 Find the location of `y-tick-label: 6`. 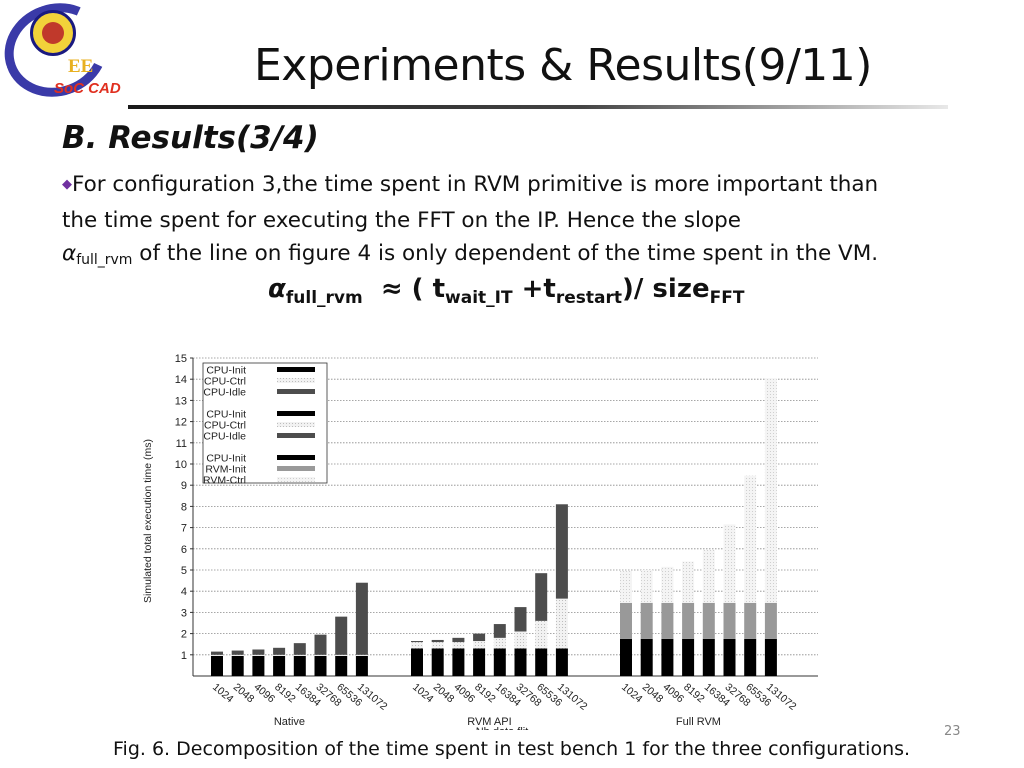

y-tick-label: 6 is located at coordinates (184, 550).